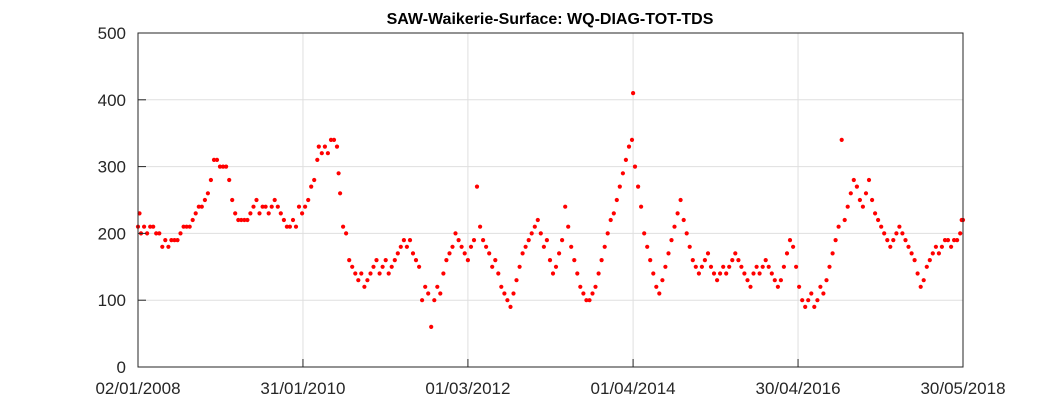 This screenshot has height=413, width=1063. What do you see at coordinates (112, 167) in the screenshot?
I see `y-tick-label: 300` at bounding box center [112, 167].